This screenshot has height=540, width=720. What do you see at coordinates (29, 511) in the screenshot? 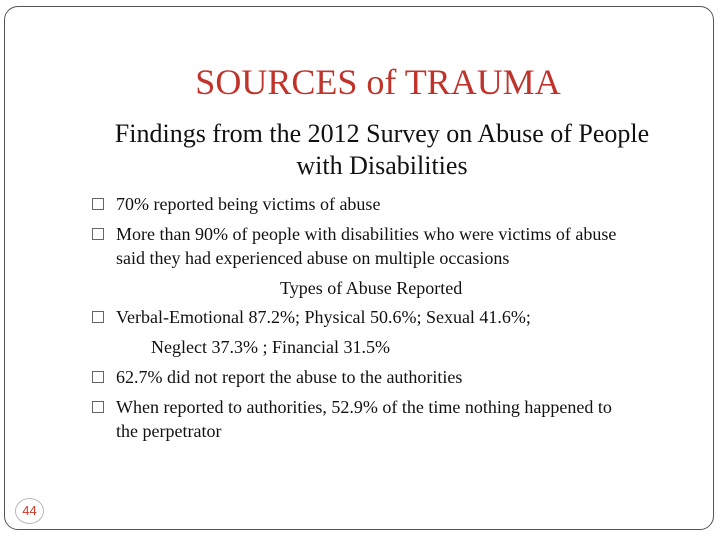
I see `page-number: 44` at bounding box center [29, 511].